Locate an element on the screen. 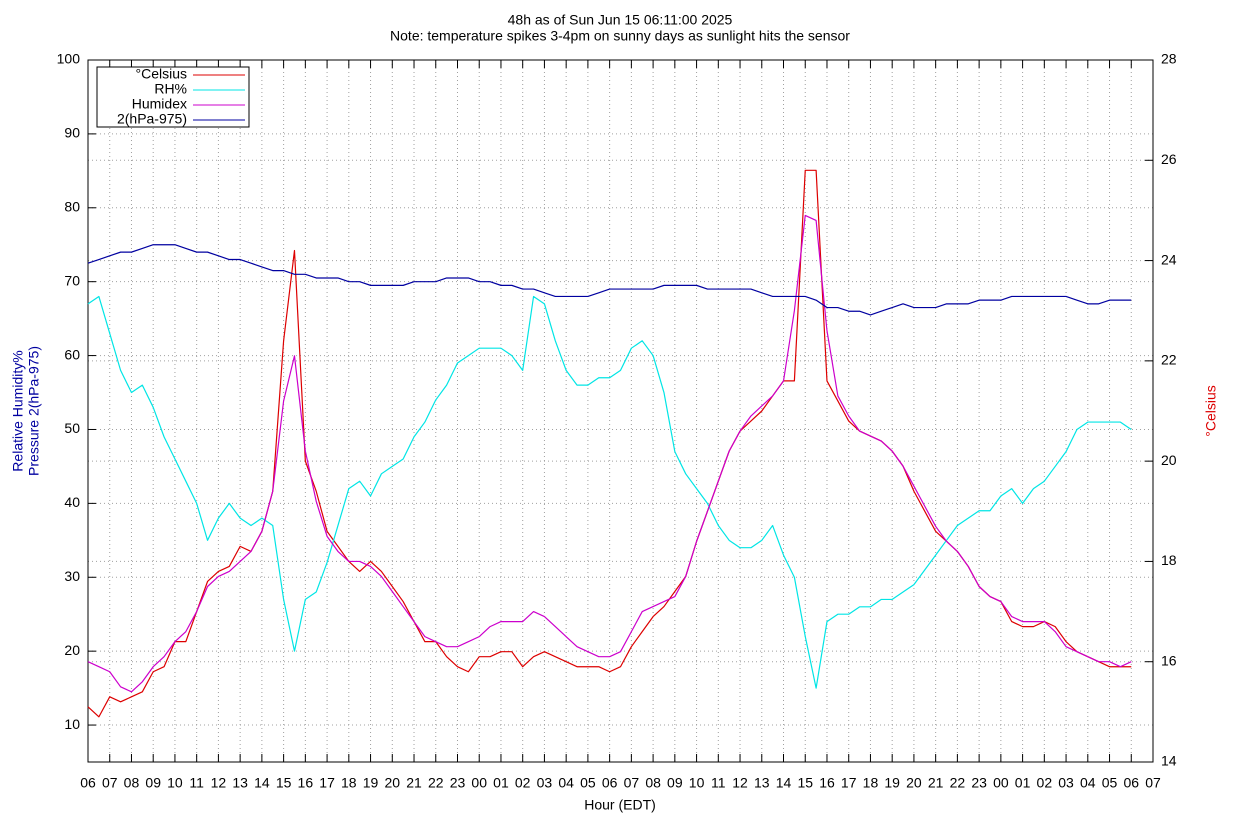 The width and height of the screenshot is (1250, 820). y2-tick-label: 14 is located at coordinates (1169, 761).